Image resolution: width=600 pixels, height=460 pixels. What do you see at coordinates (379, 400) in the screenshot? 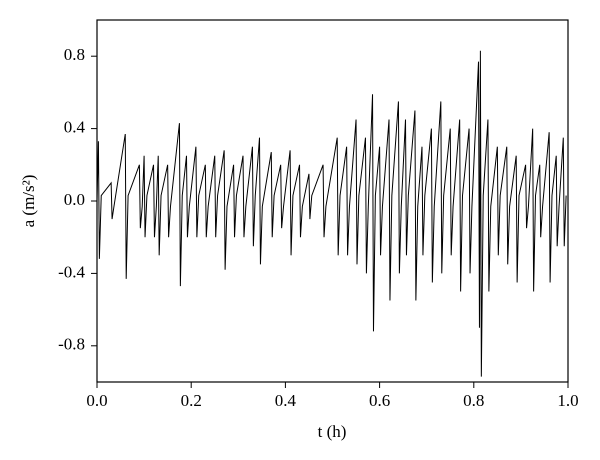
I see `x-tick-label: 0.6` at bounding box center [379, 400].